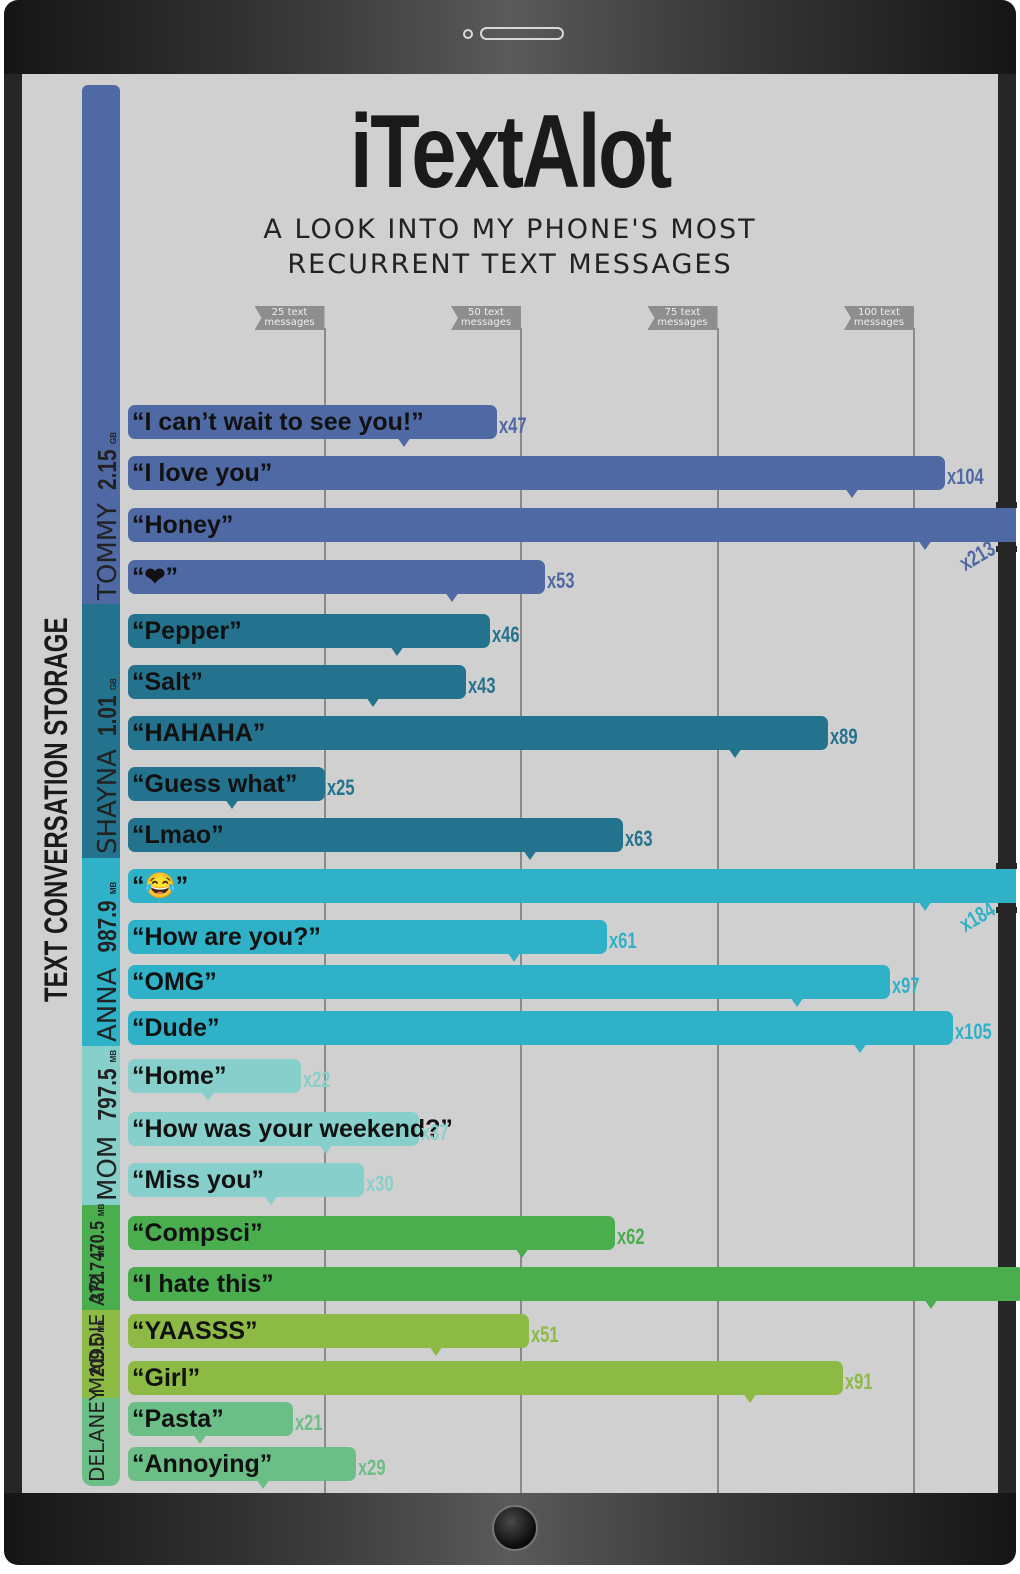  I want to click on message-text: “Lmao”, so click(178, 835).